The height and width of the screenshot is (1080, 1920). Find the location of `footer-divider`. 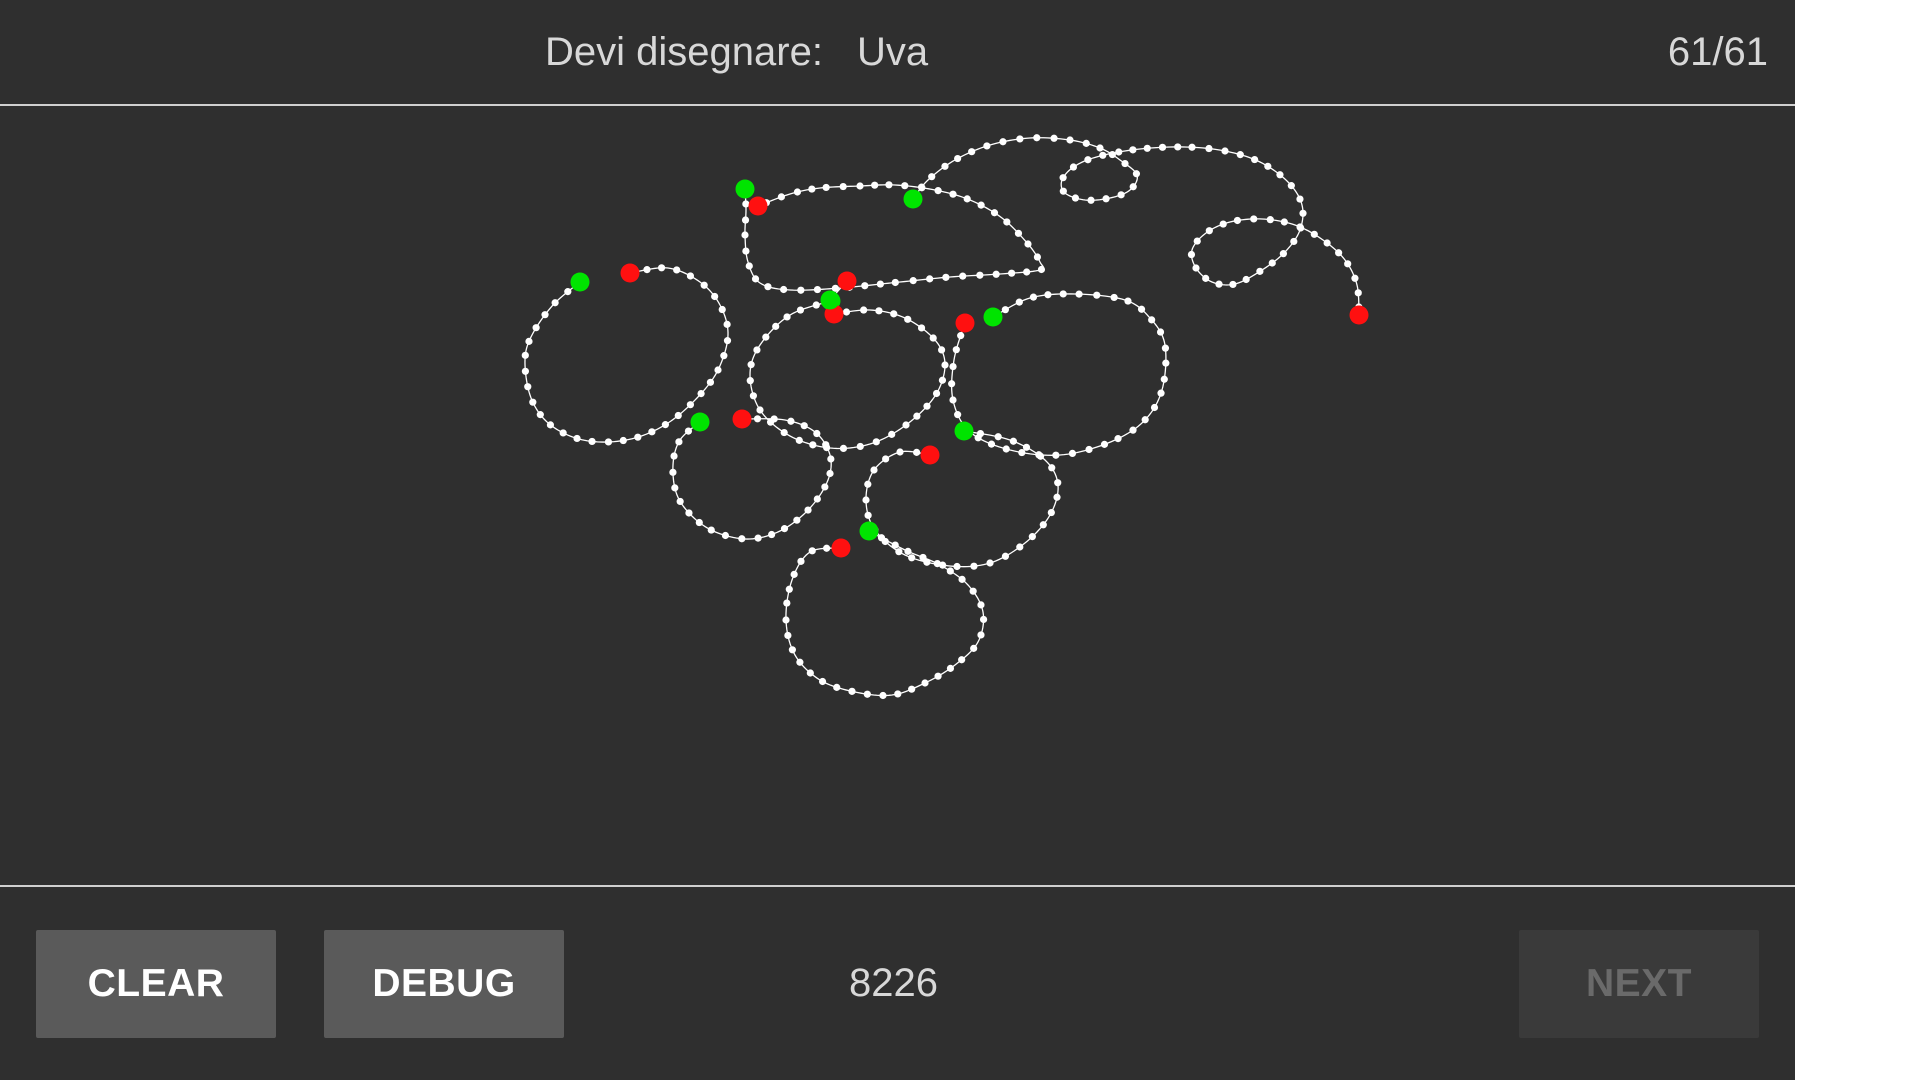

footer-divider is located at coordinates (897, 886).